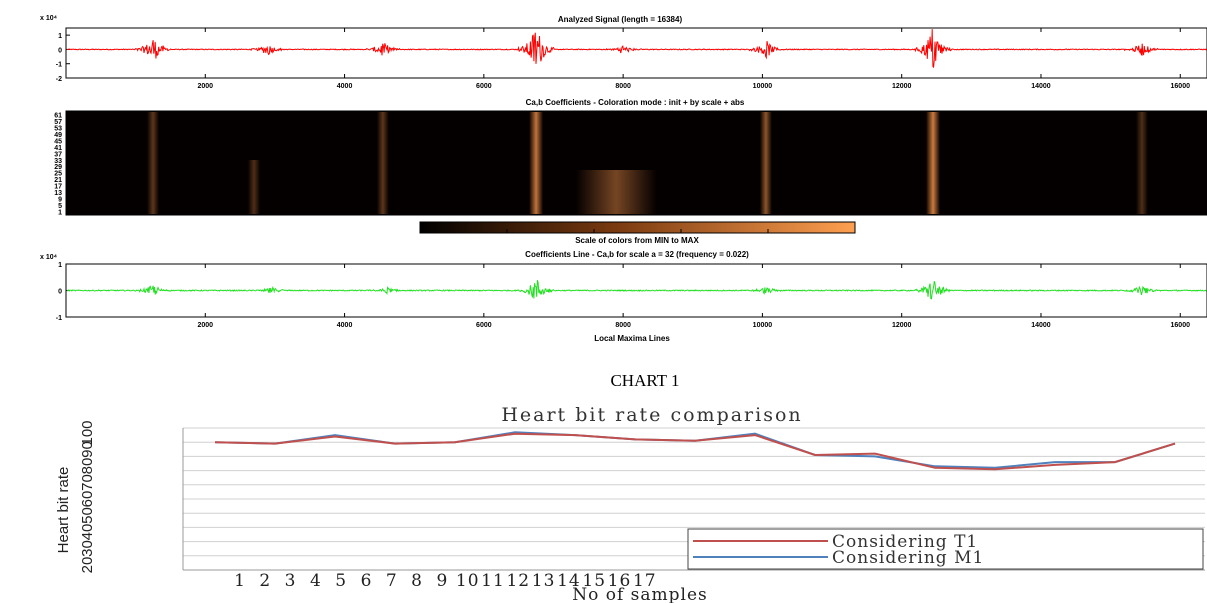  I want to click on analyzed-signal-axes, so click(636, 53).